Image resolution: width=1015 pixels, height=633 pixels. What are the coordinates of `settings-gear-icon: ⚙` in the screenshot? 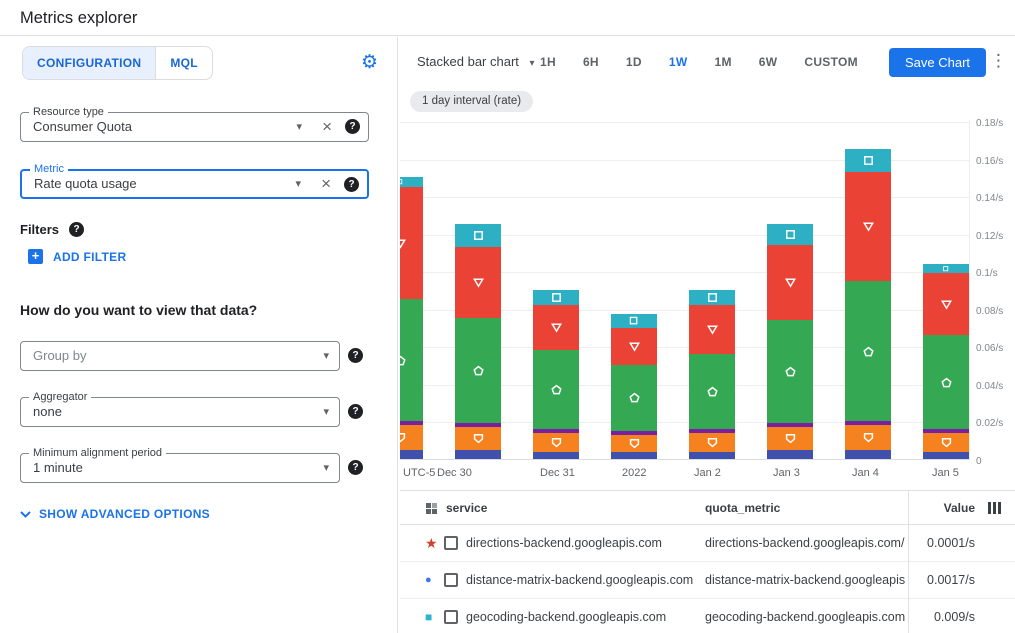 It's located at (370, 62).